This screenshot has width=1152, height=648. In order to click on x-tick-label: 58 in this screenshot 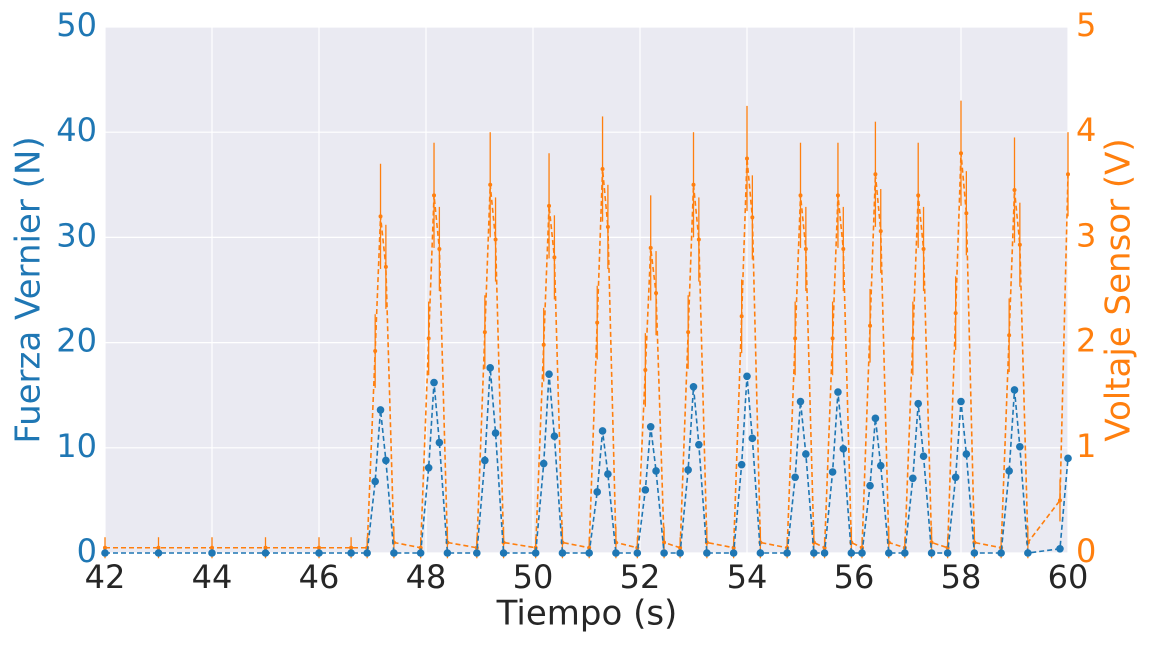, I will do `click(961, 577)`.